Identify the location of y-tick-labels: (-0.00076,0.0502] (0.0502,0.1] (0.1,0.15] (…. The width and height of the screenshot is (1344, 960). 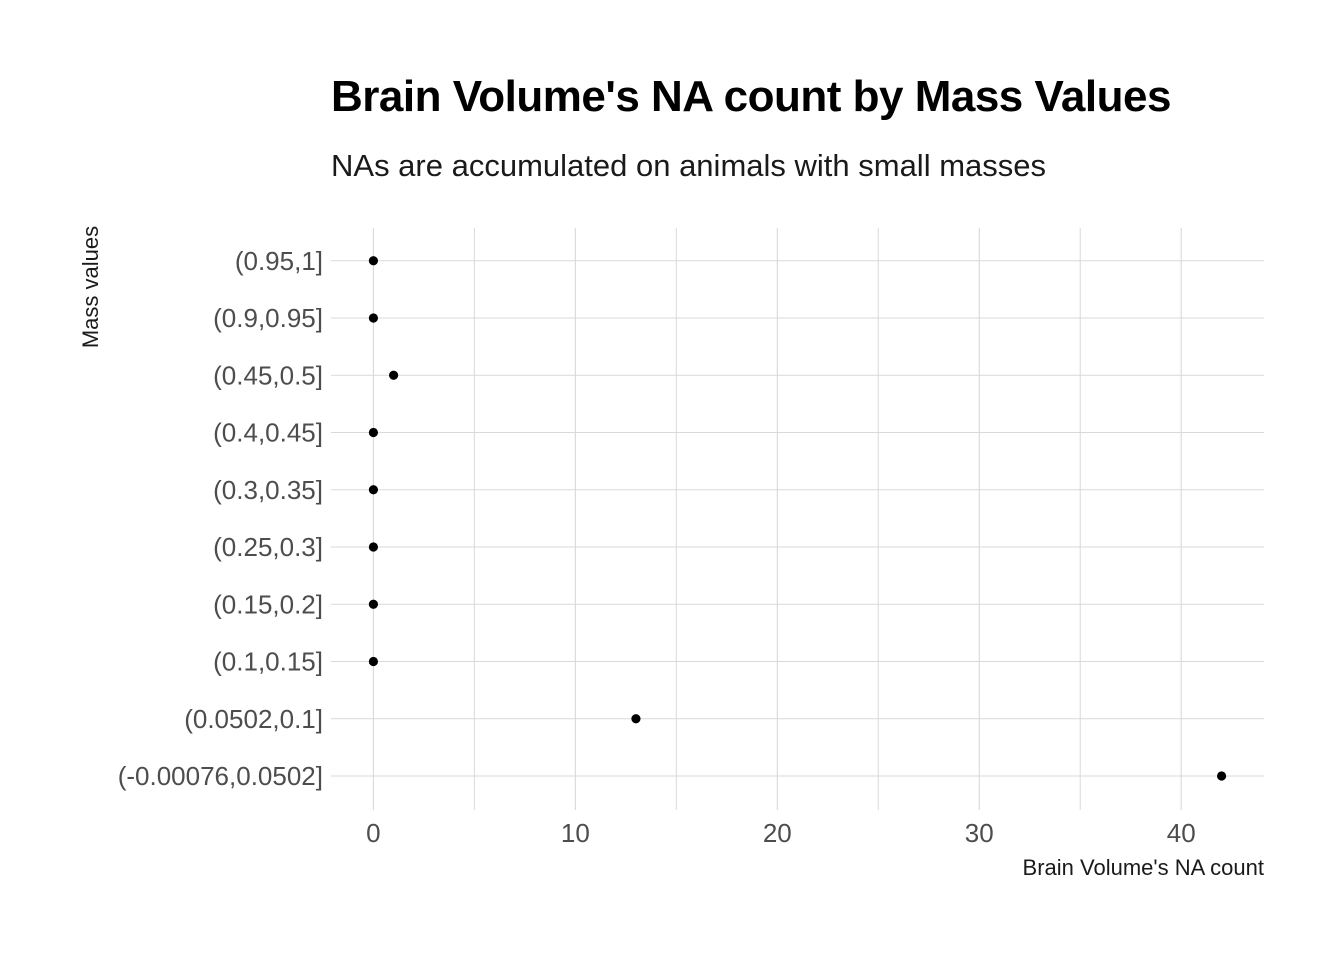
(220, 518).